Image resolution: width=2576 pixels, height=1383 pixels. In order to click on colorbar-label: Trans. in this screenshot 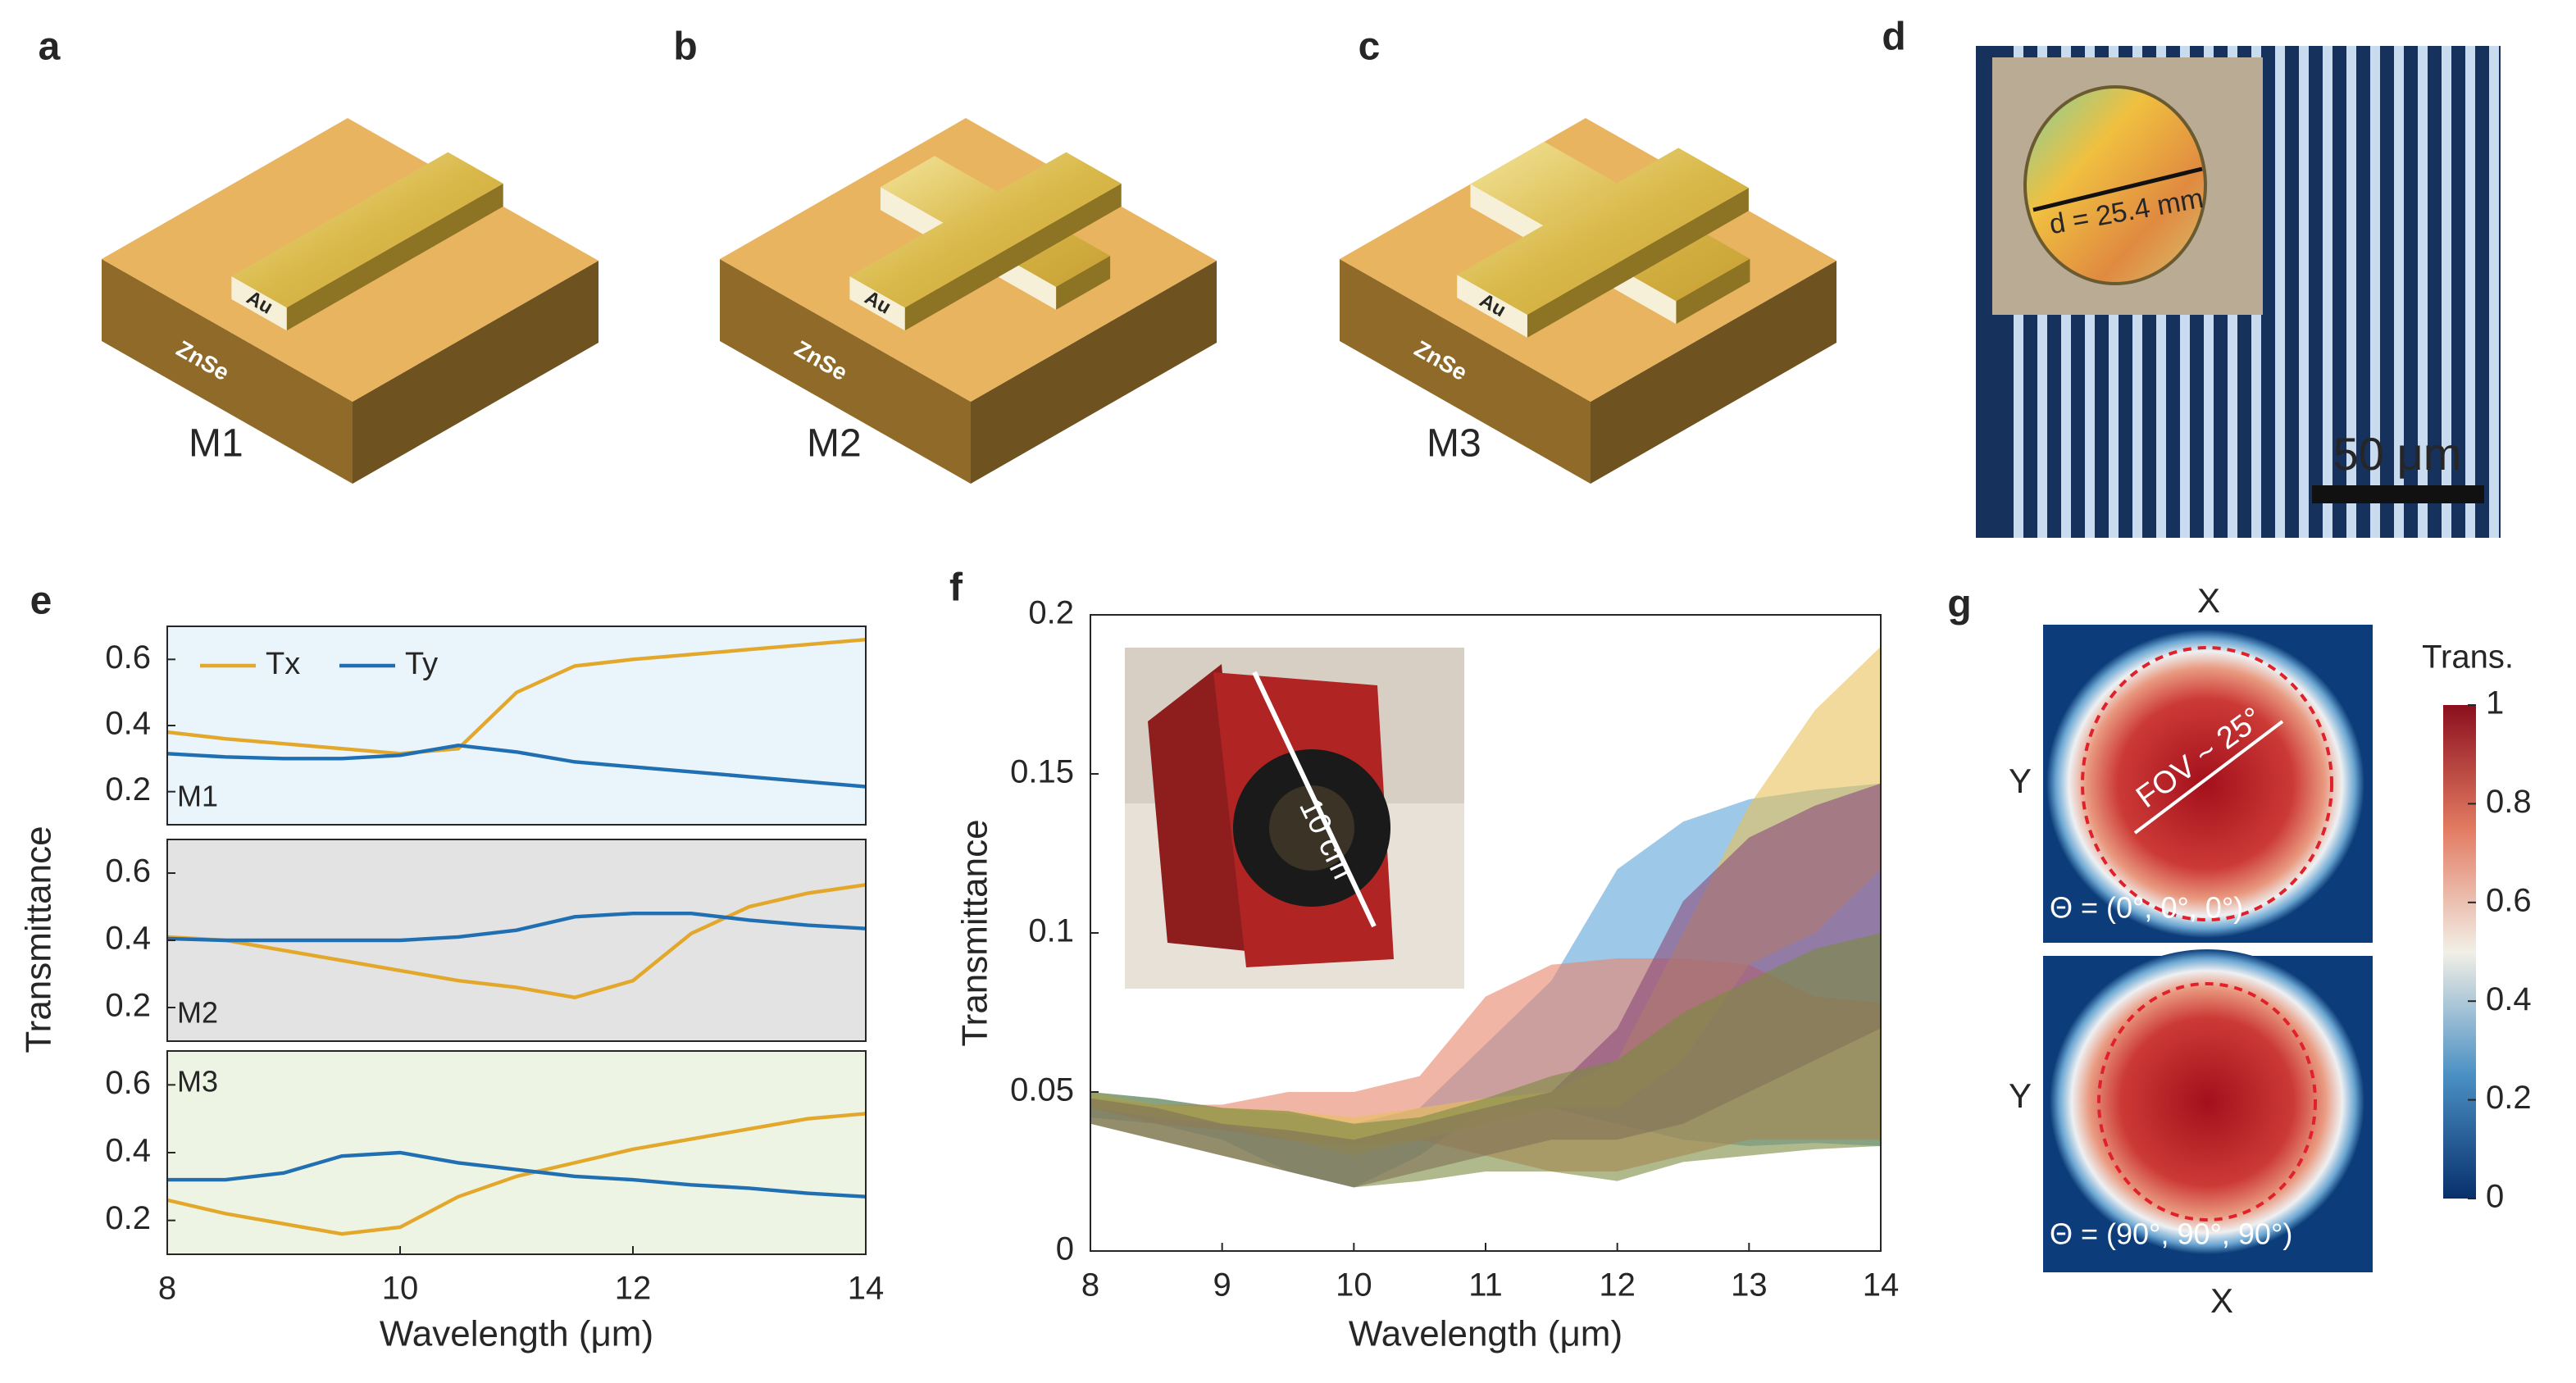, I will do `click(2468, 657)`.